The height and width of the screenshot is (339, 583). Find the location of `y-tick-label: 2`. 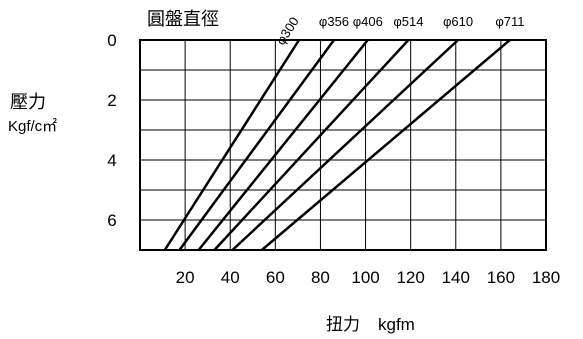

y-tick-label: 2 is located at coordinates (111, 100).